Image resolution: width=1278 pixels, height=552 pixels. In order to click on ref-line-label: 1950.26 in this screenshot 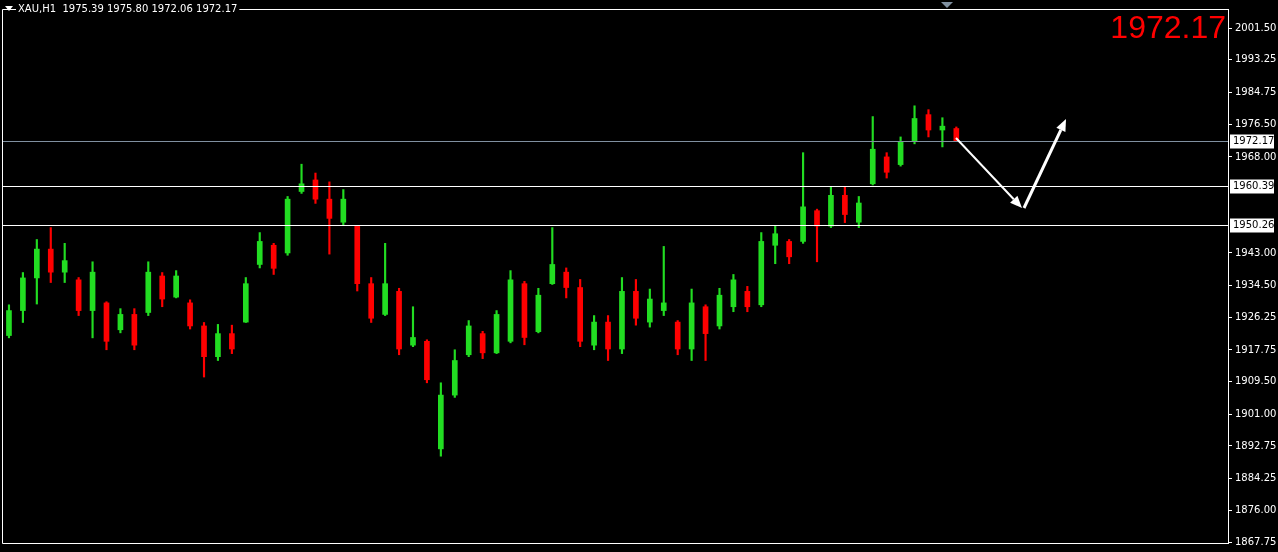, I will do `click(1254, 225)`.